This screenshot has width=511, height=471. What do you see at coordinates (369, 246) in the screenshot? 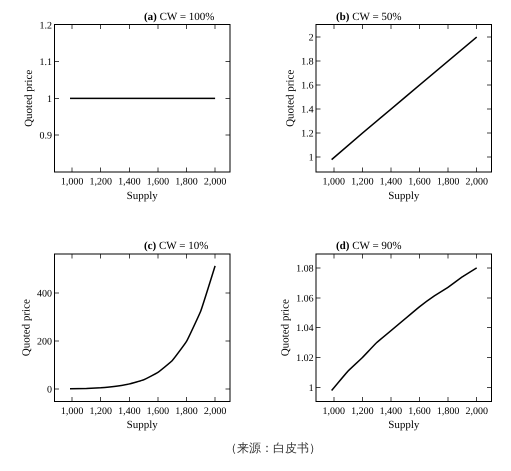
I see `chart-title: (d) CW = 90%` at bounding box center [369, 246].